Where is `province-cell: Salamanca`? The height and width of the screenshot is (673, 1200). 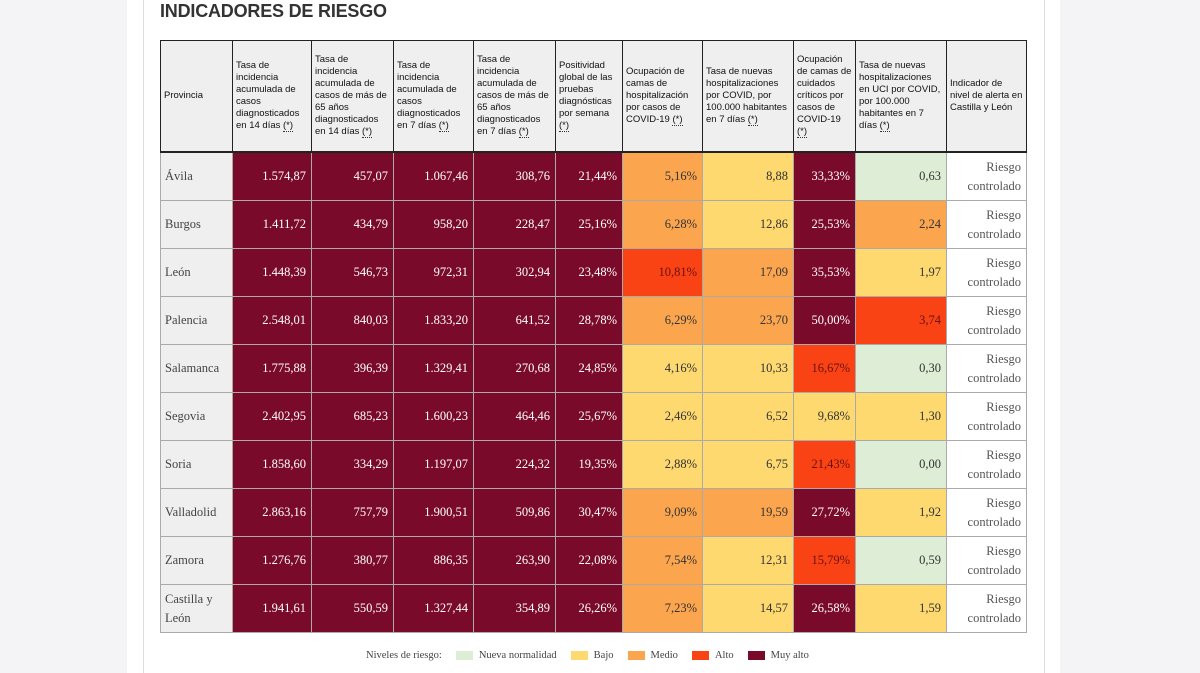
province-cell: Salamanca is located at coordinates (196, 368).